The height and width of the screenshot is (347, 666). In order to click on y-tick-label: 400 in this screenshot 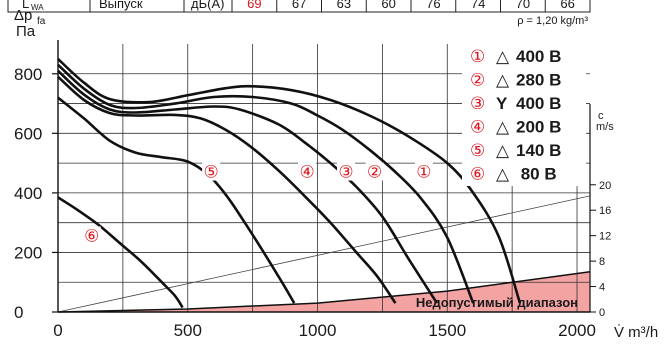, I will do `click(28, 193)`.